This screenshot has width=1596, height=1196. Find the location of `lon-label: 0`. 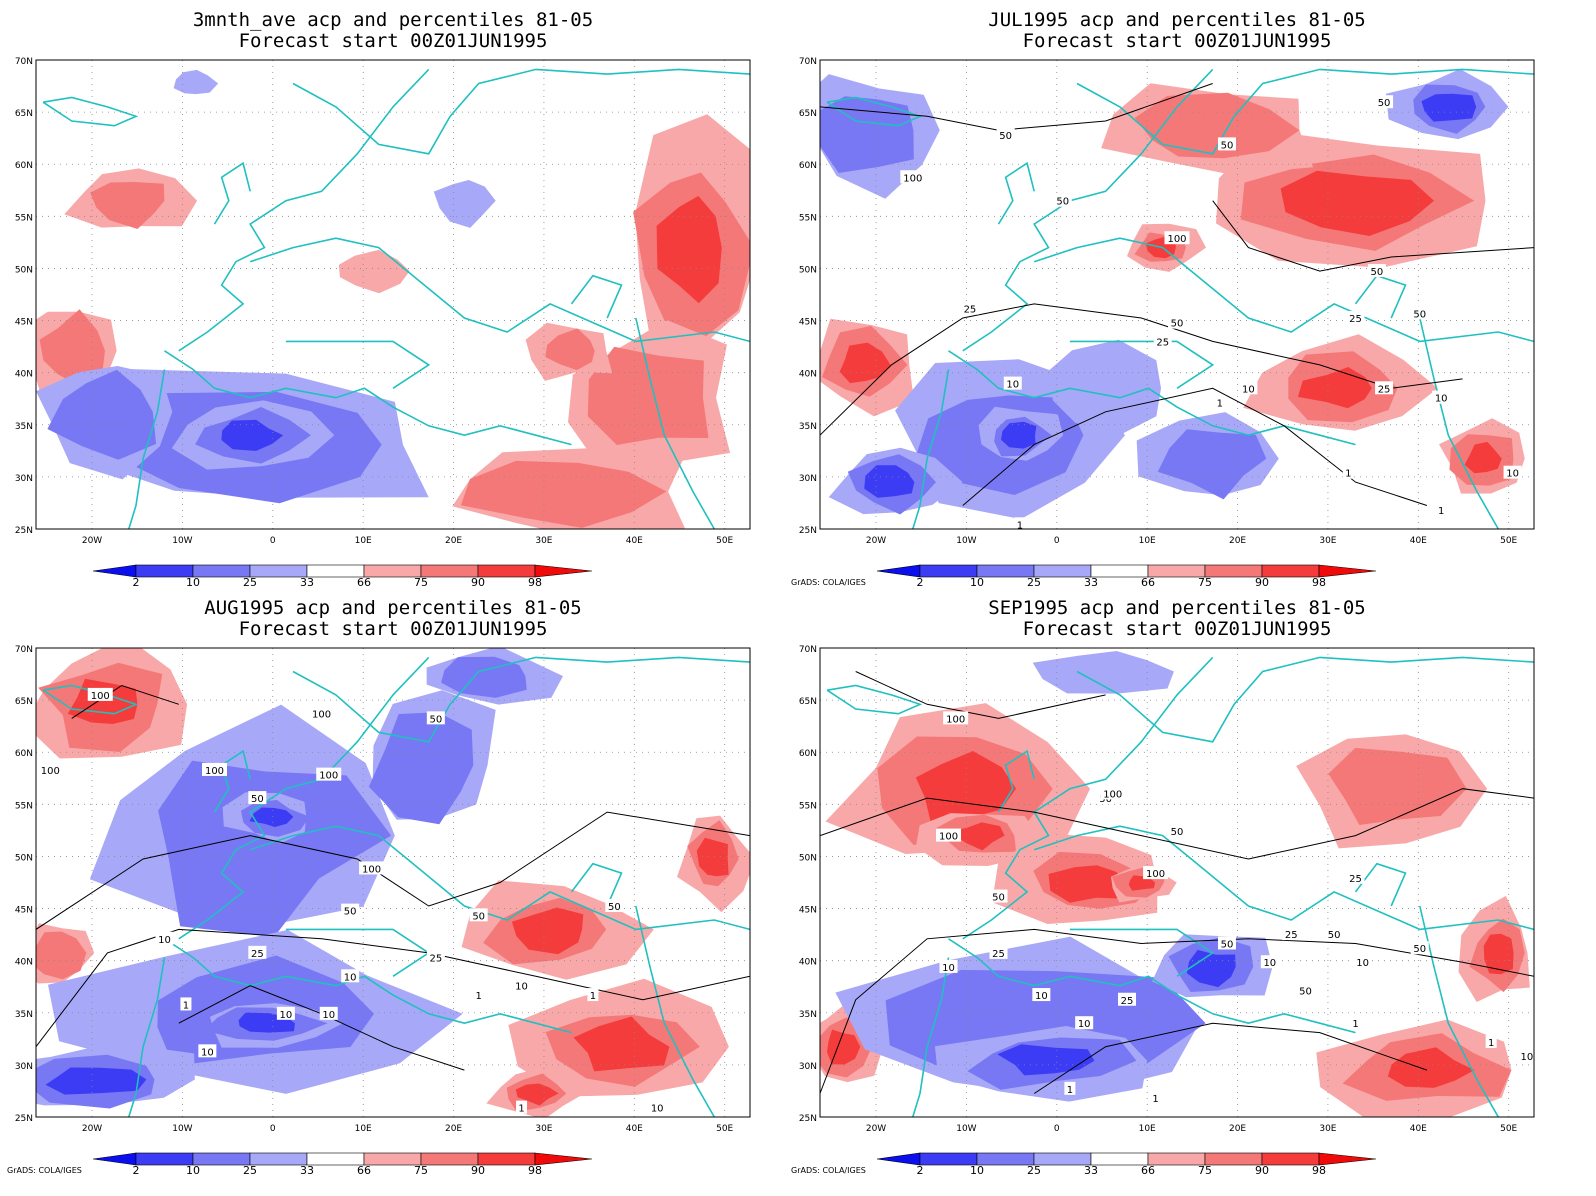

lon-label: 0 is located at coordinates (273, 541).